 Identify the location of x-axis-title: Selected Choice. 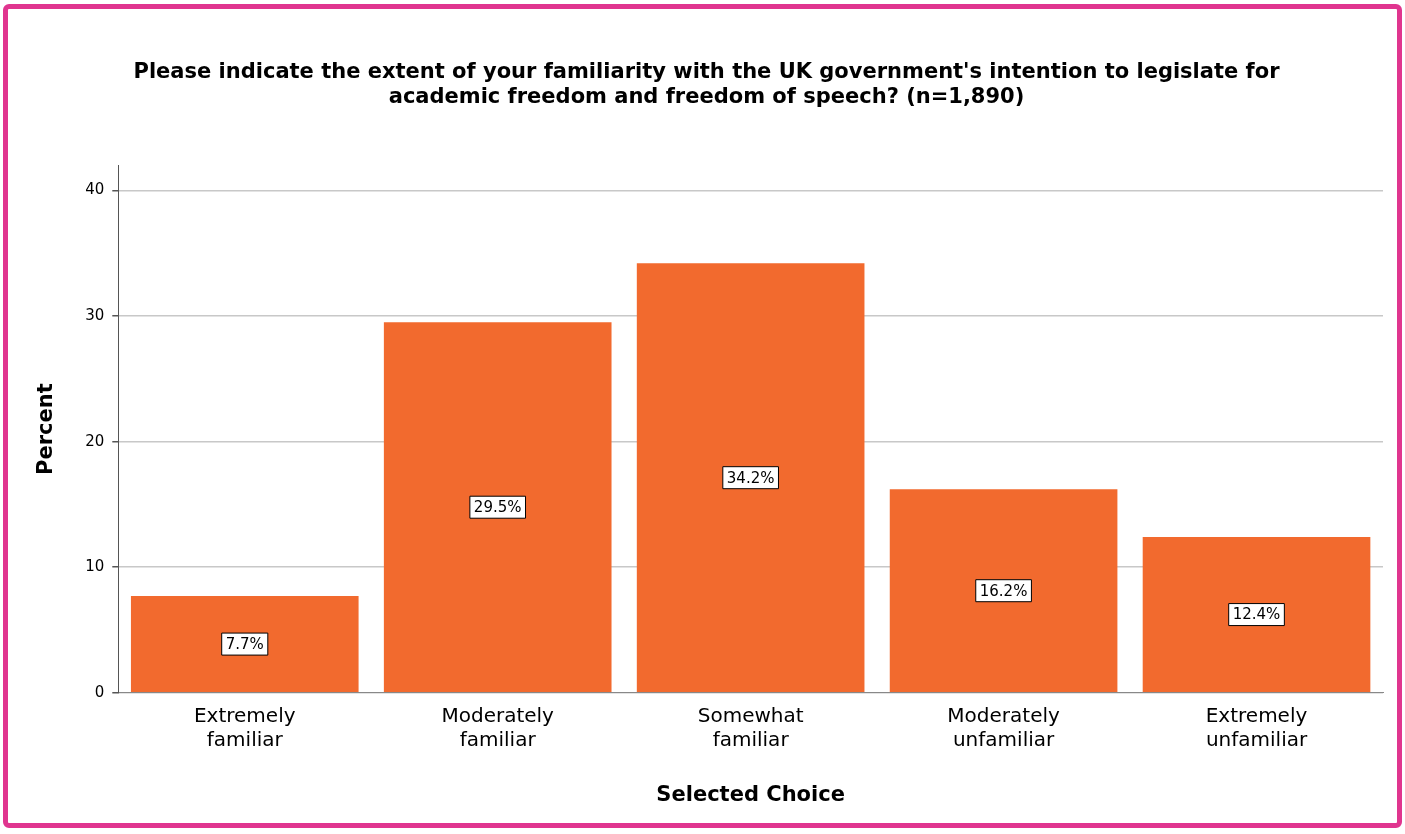
(750, 793).